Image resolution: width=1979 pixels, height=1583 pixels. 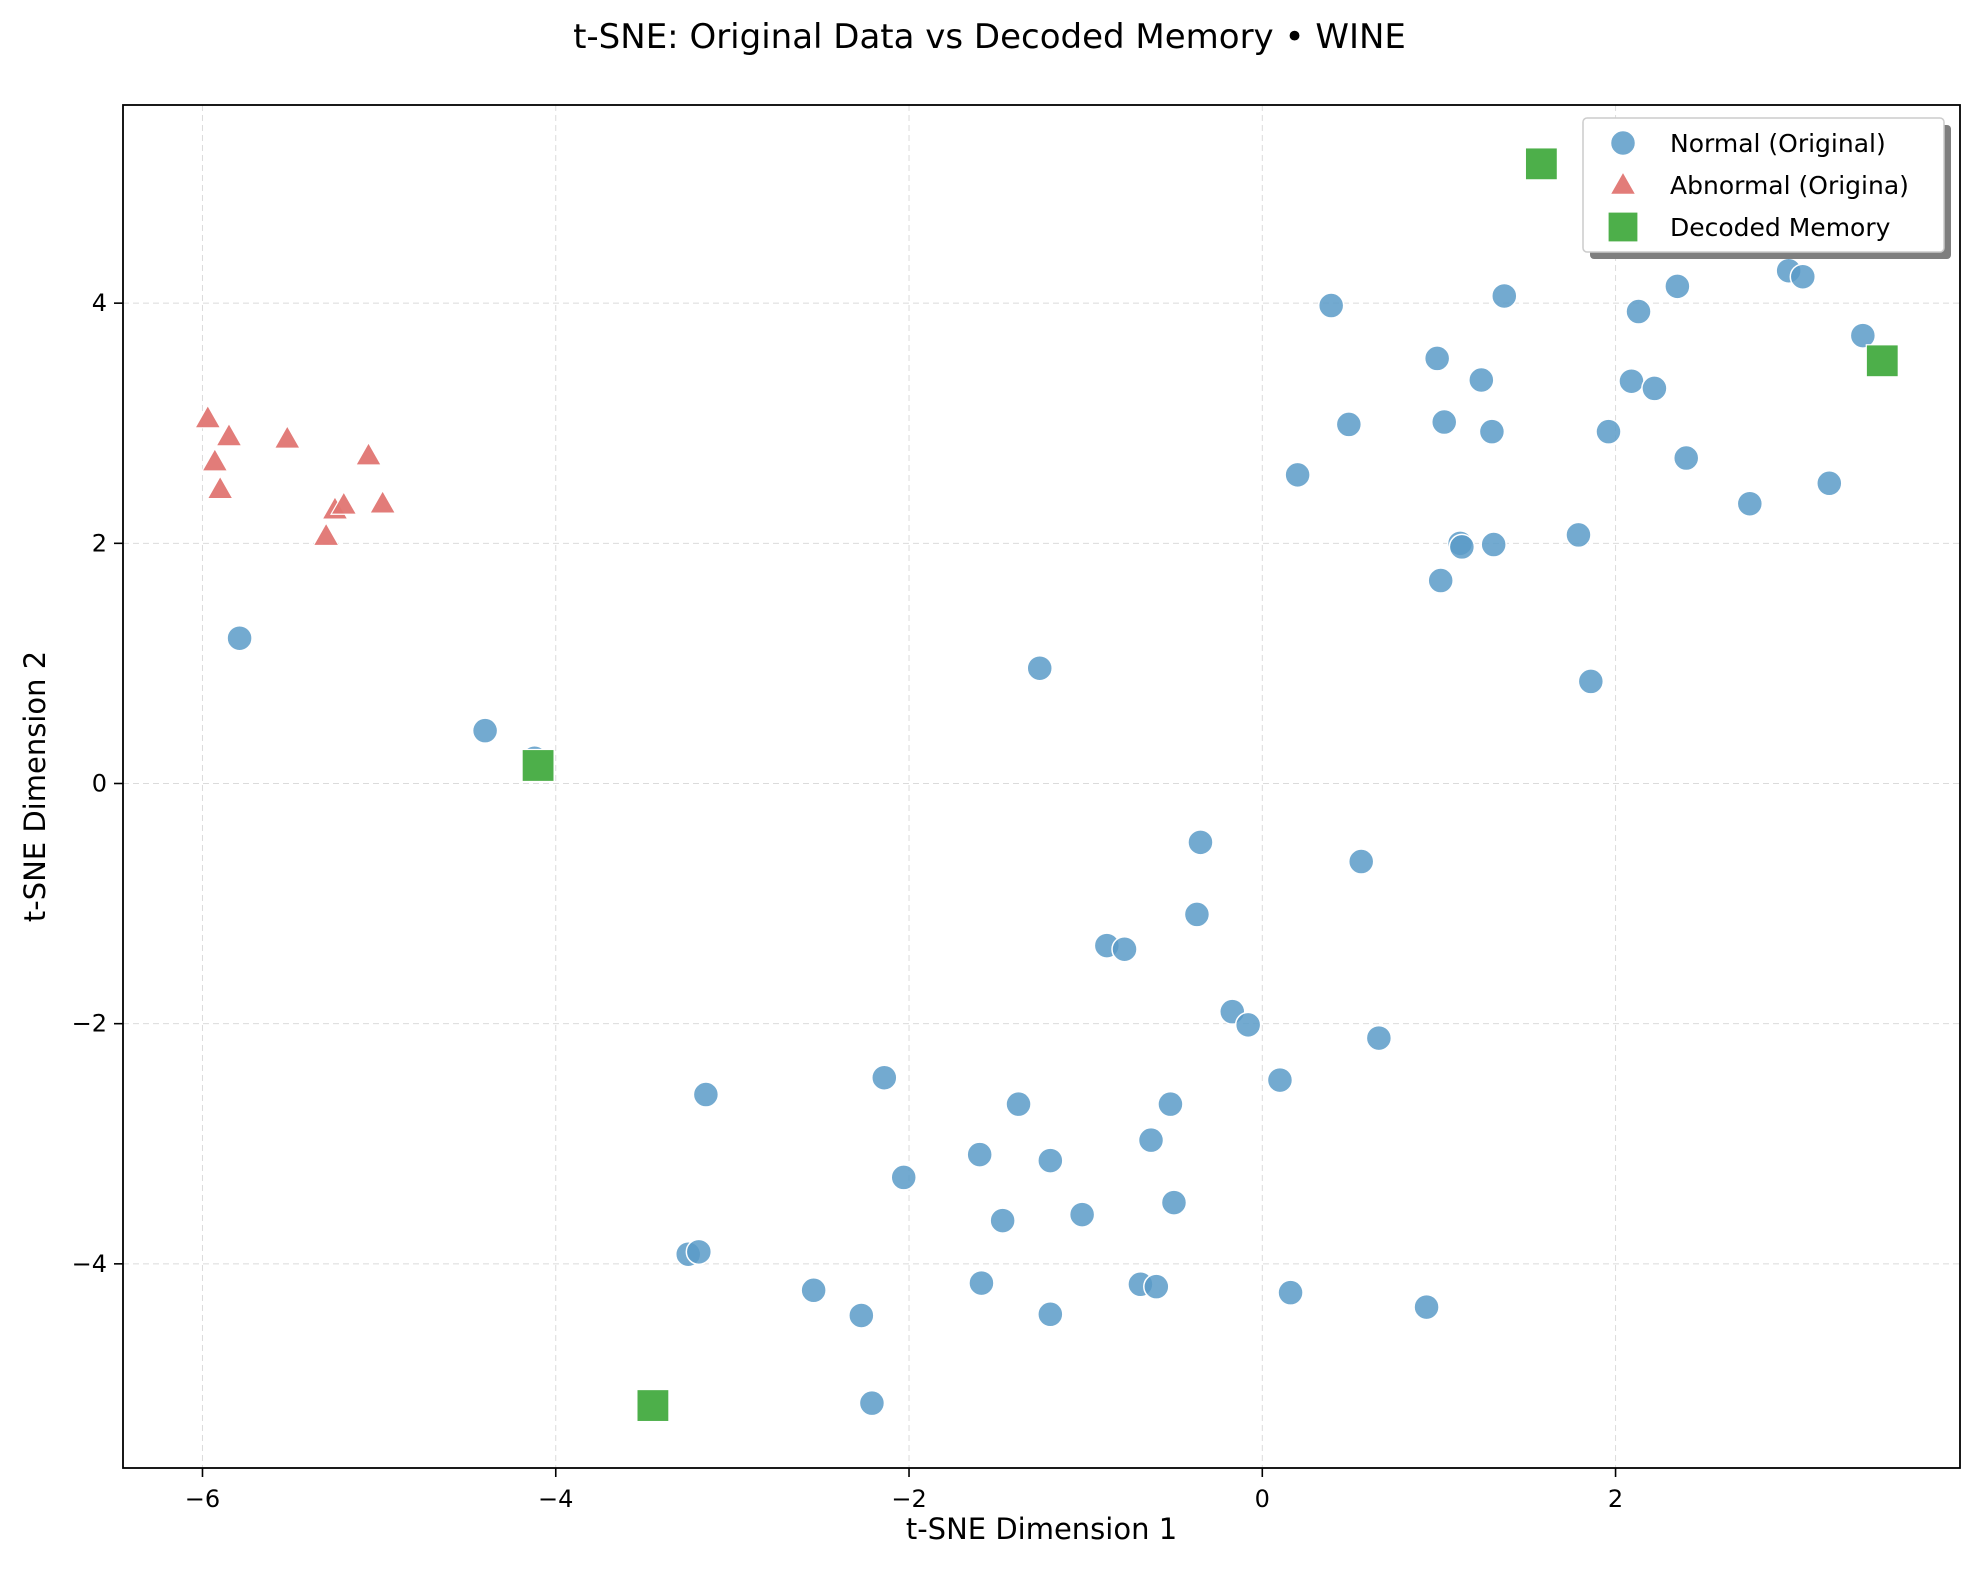 I want to click on x-tick-label: −6, so click(x=202, y=1499).